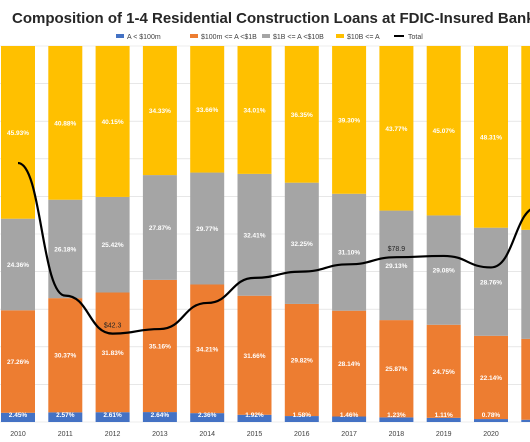 This screenshot has width=530, height=442. I want to click on data-label: 40.15%, so click(113, 122).